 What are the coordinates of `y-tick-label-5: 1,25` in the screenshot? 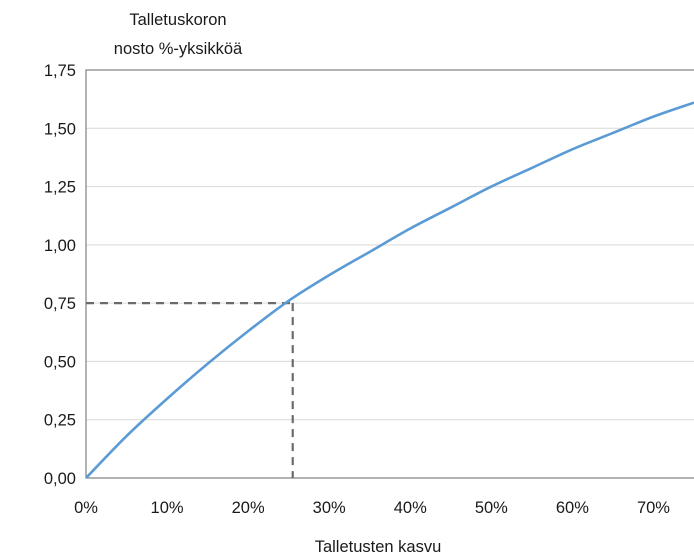 It's located at (60, 188).